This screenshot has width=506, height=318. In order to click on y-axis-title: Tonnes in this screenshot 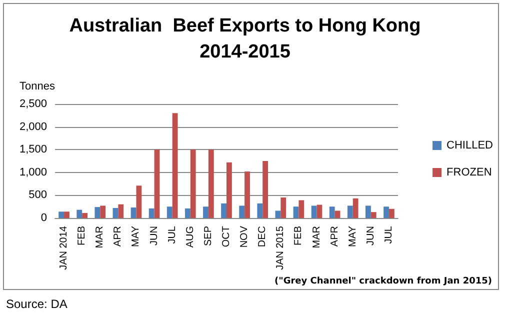, I will do `click(38, 86)`.